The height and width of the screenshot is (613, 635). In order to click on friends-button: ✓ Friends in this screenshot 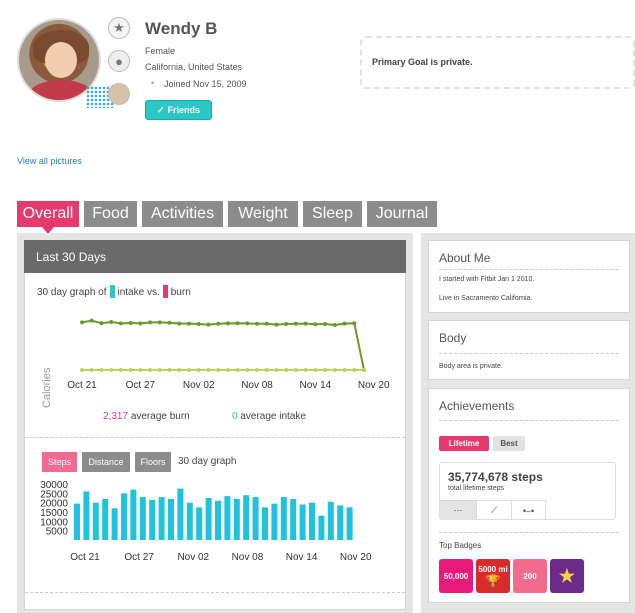, I will do `click(178, 110)`.